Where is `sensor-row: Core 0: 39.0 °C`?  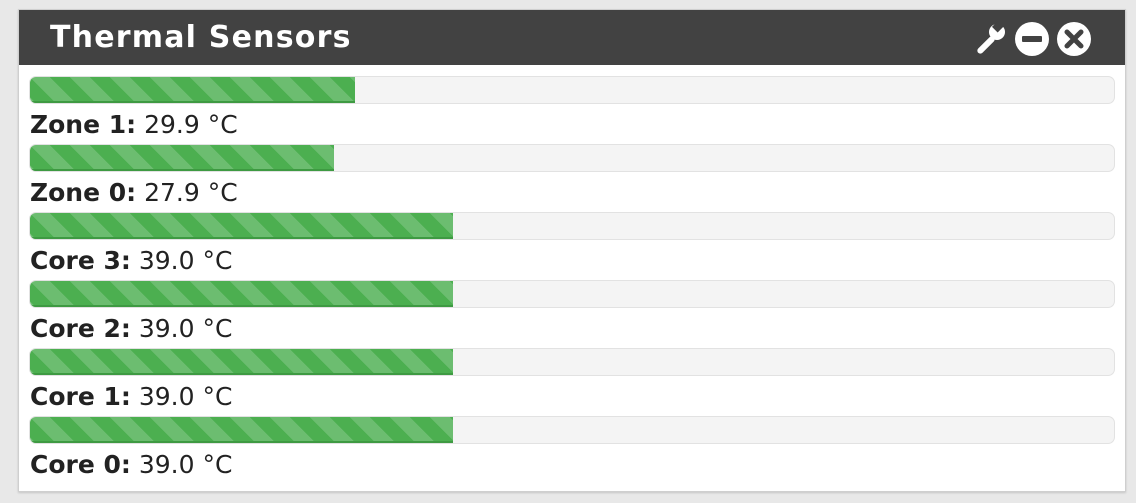
sensor-row: Core 0: 39.0 °C is located at coordinates (572, 450).